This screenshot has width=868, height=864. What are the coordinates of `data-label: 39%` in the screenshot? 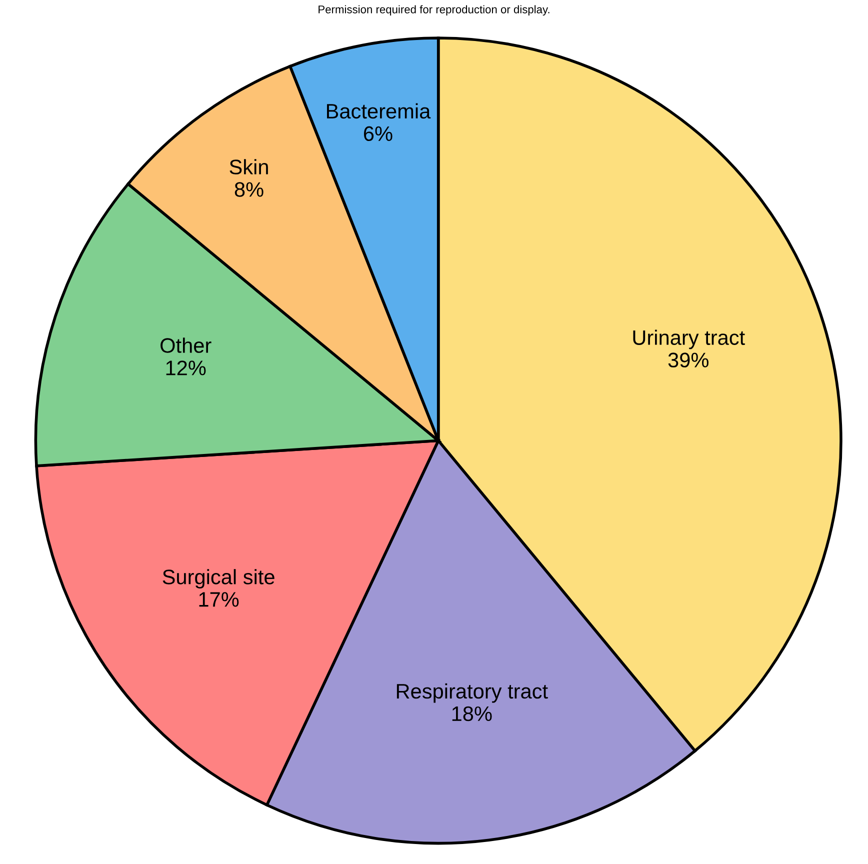 It's located at (688, 360).